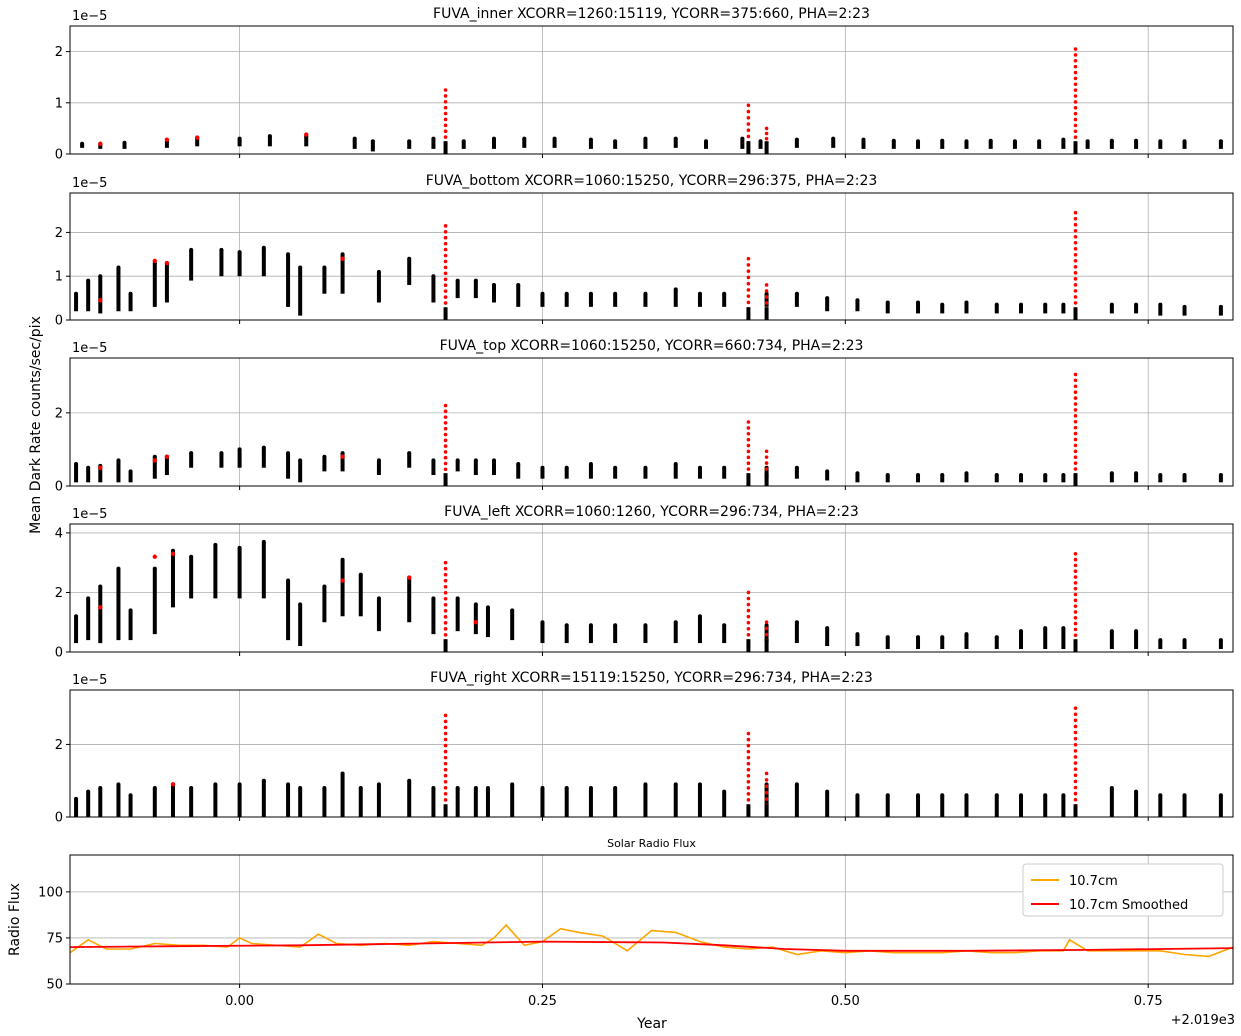 This screenshot has width=1241, height=1036. What do you see at coordinates (845, 1001) in the screenshot?
I see `x-tick-label: 0.50` at bounding box center [845, 1001].